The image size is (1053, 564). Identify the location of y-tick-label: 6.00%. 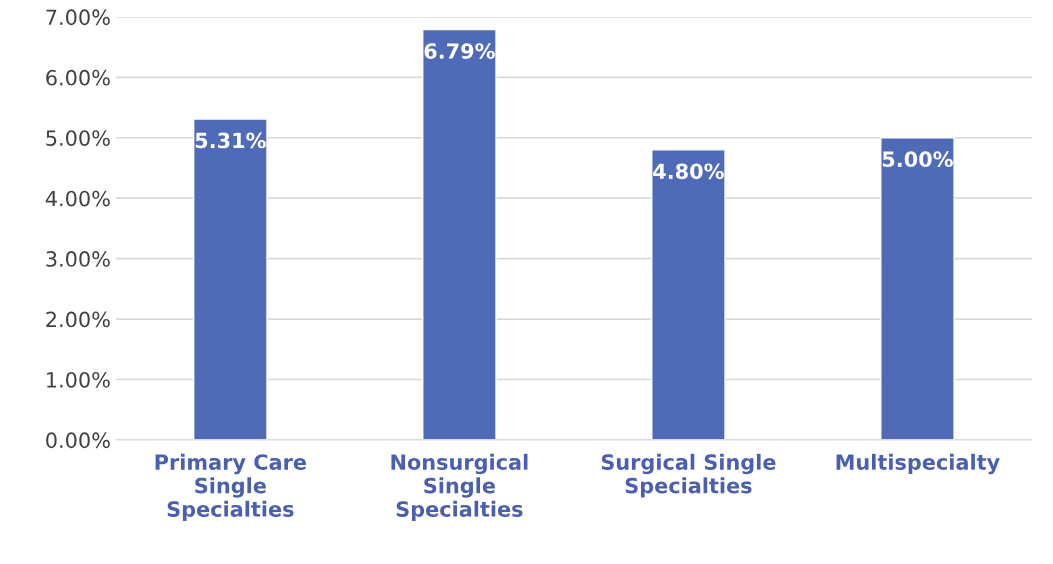
(78, 77).